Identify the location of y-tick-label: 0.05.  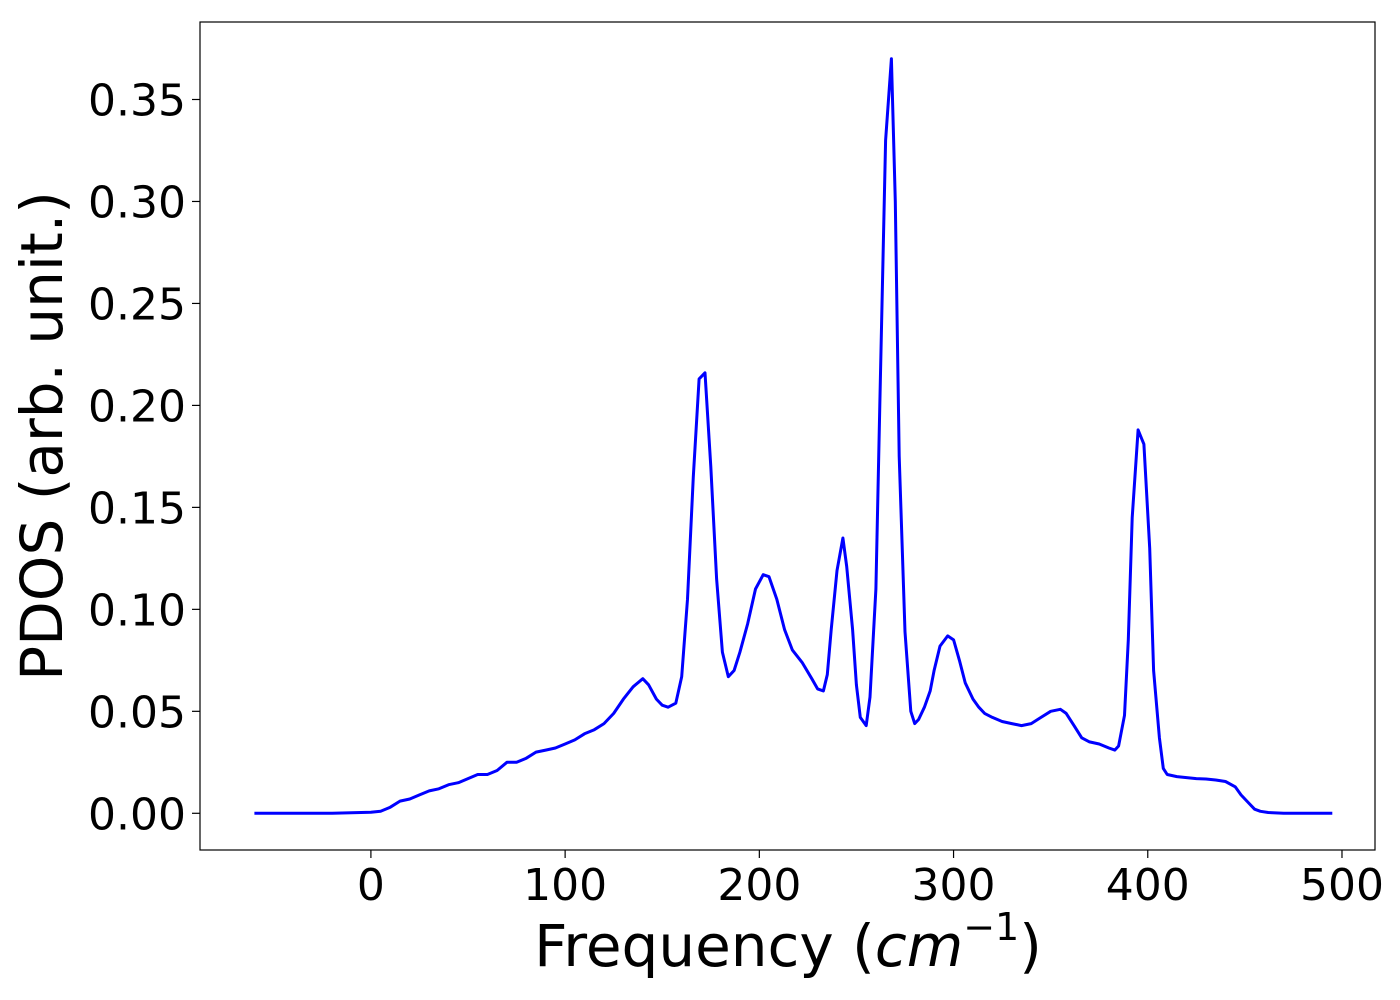
(137, 712).